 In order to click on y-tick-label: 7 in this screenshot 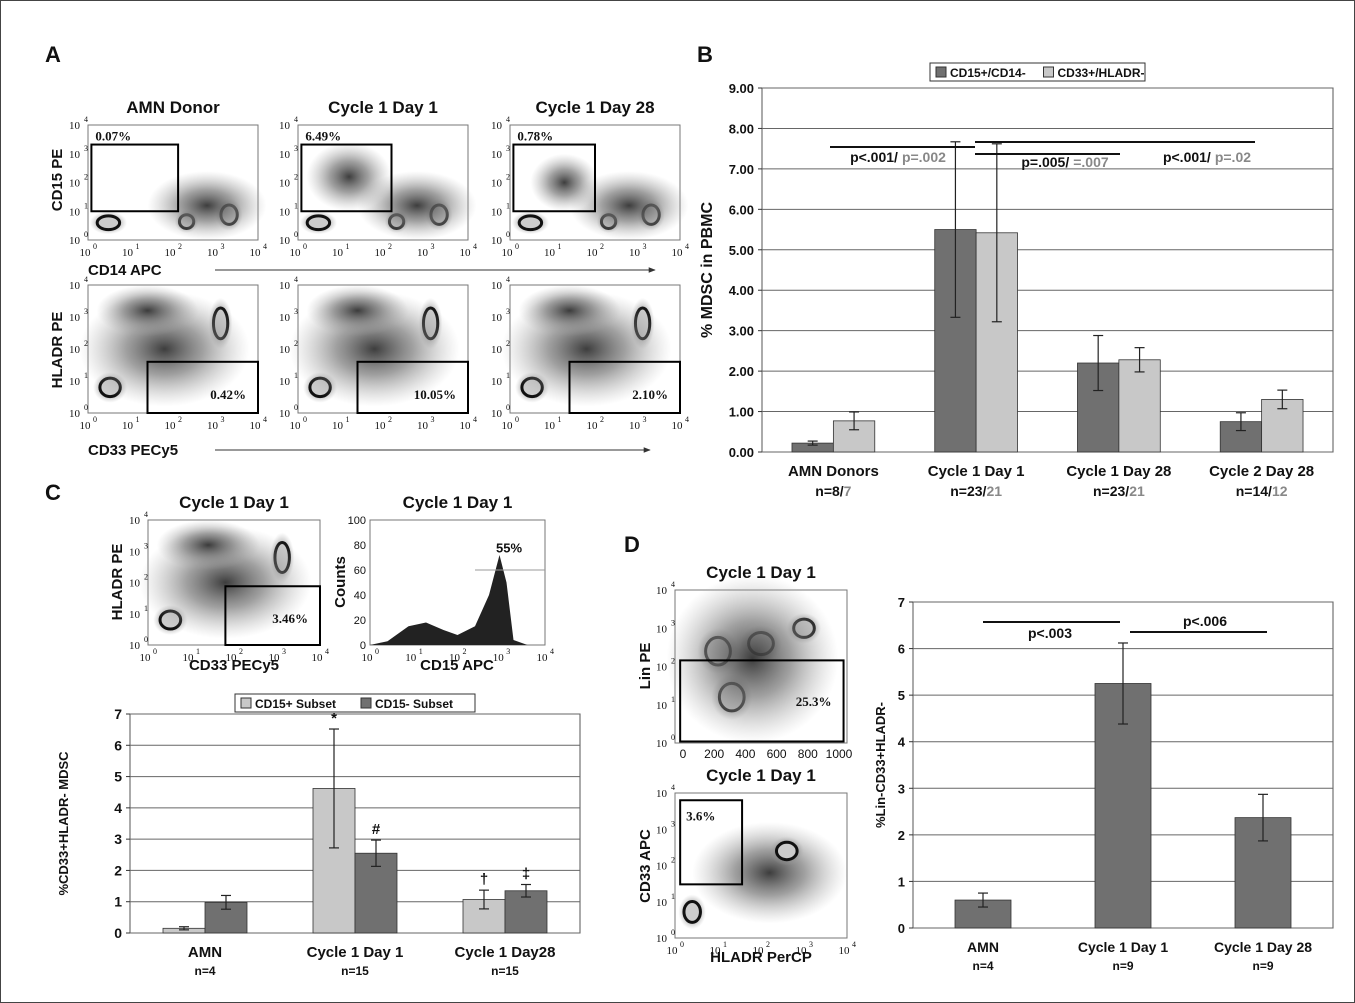, I will do `click(118, 714)`.